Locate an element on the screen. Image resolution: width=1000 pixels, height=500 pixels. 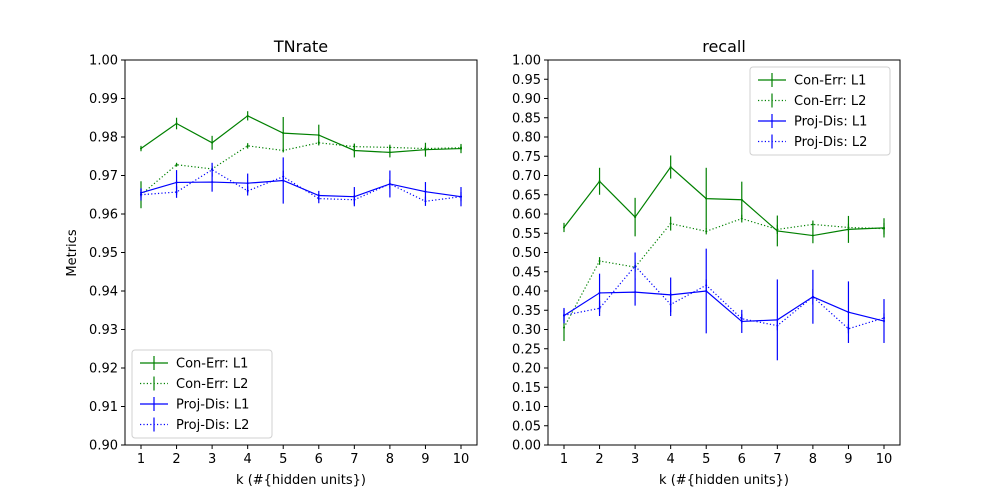
recall-y-tick-label: 0.95 is located at coordinates (526, 80).